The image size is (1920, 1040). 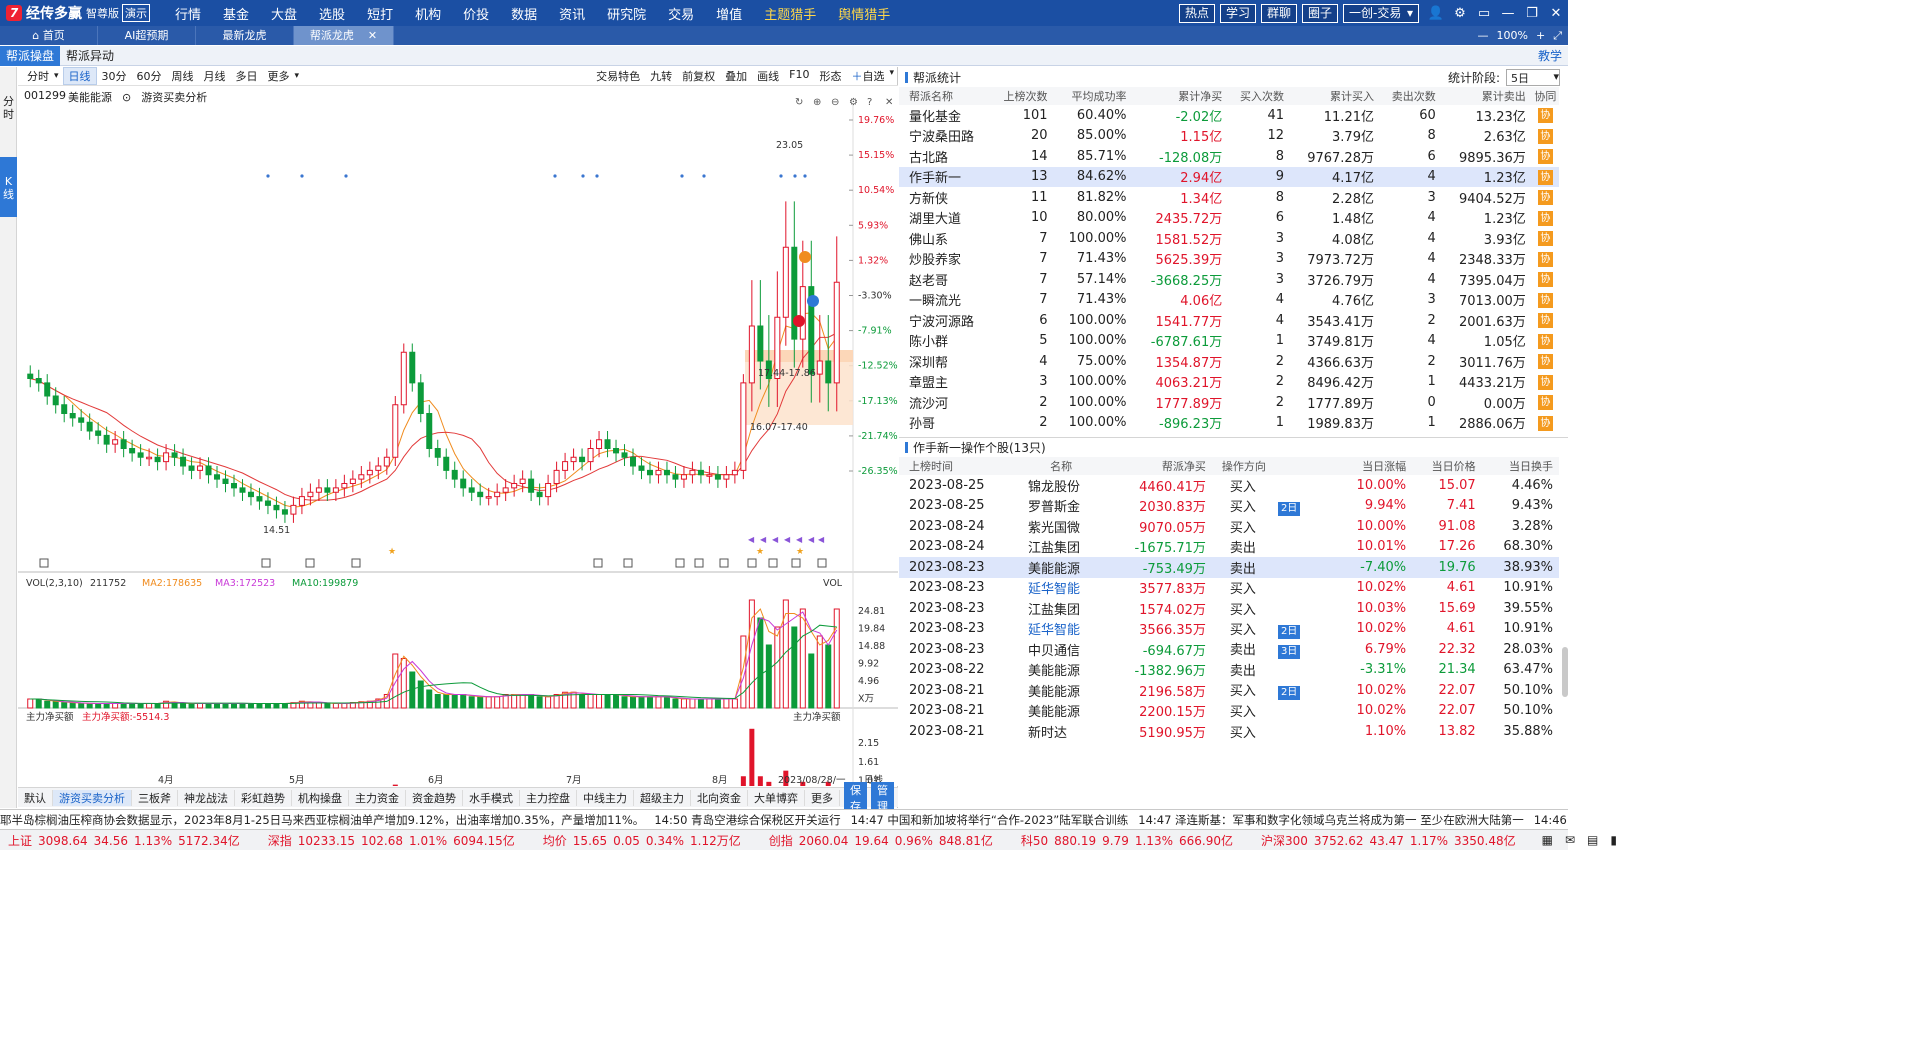 I want to click on news-item: 14:46 中信建, so click(x=1550, y=819).